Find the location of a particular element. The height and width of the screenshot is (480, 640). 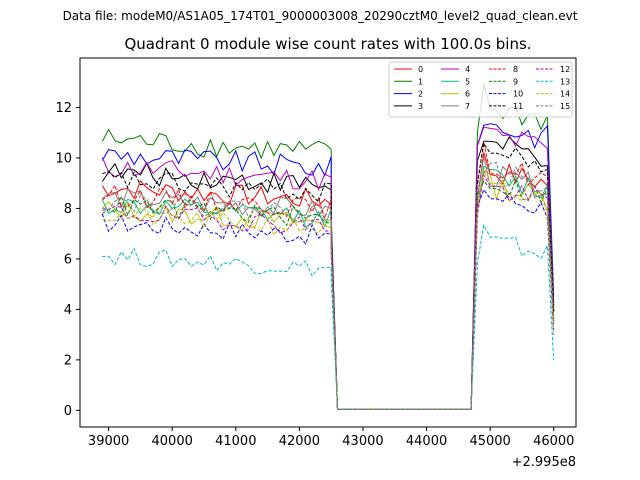

legend-label-4: 4 is located at coordinates (467, 69).